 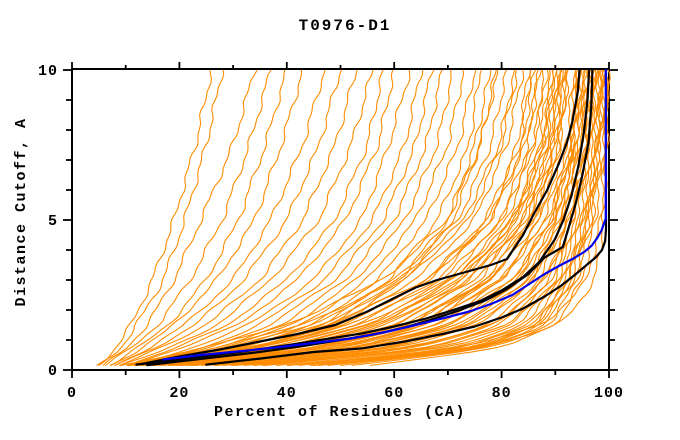 I want to click on x-axis-title: Percent of Residues (CA), so click(x=340, y=412).